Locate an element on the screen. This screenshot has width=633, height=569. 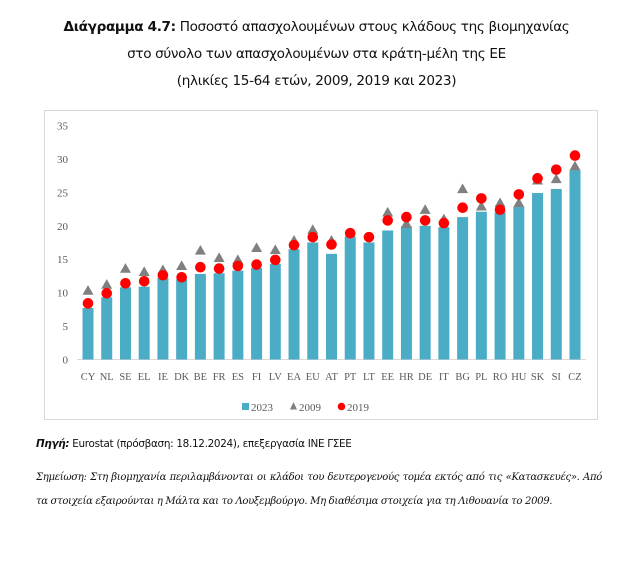
bar-2023-ro is located at coordinates (500, 286).